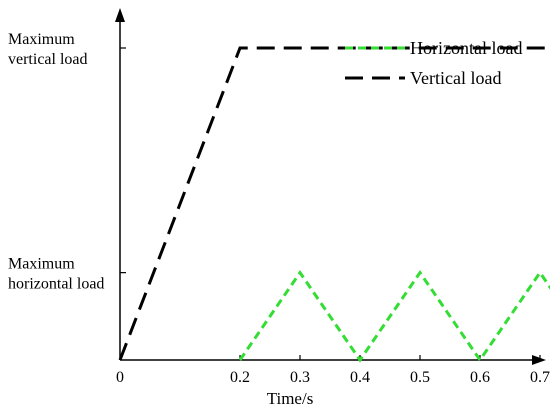  I want to click on y-category-label-line: vertical load, so click(48, 59).